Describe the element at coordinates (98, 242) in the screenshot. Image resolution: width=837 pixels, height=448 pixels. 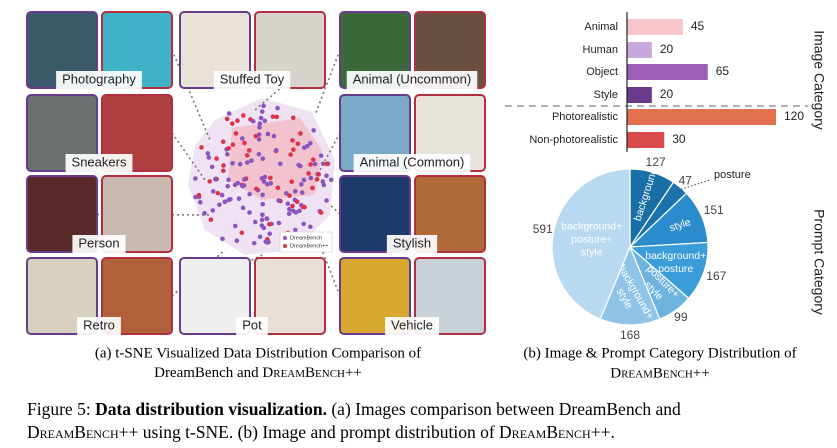
I see `tile-label: Person` at that location.